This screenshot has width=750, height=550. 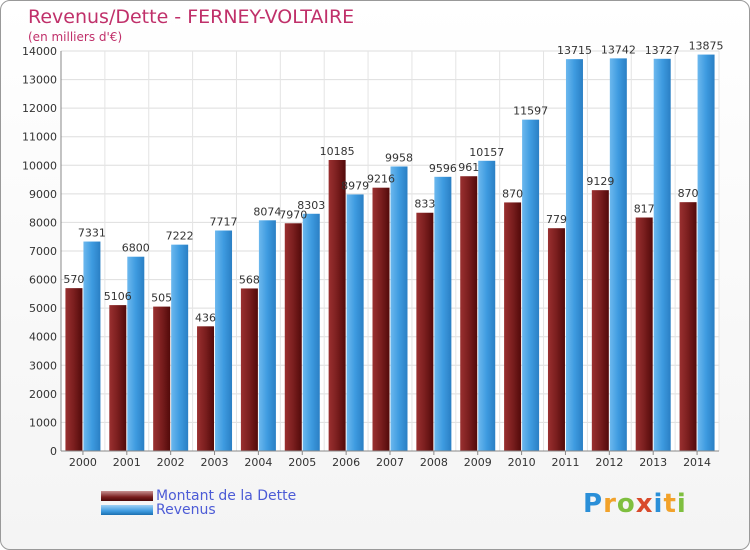 I want to click on x-tick-label: 2000, so click(x=83, y=462).